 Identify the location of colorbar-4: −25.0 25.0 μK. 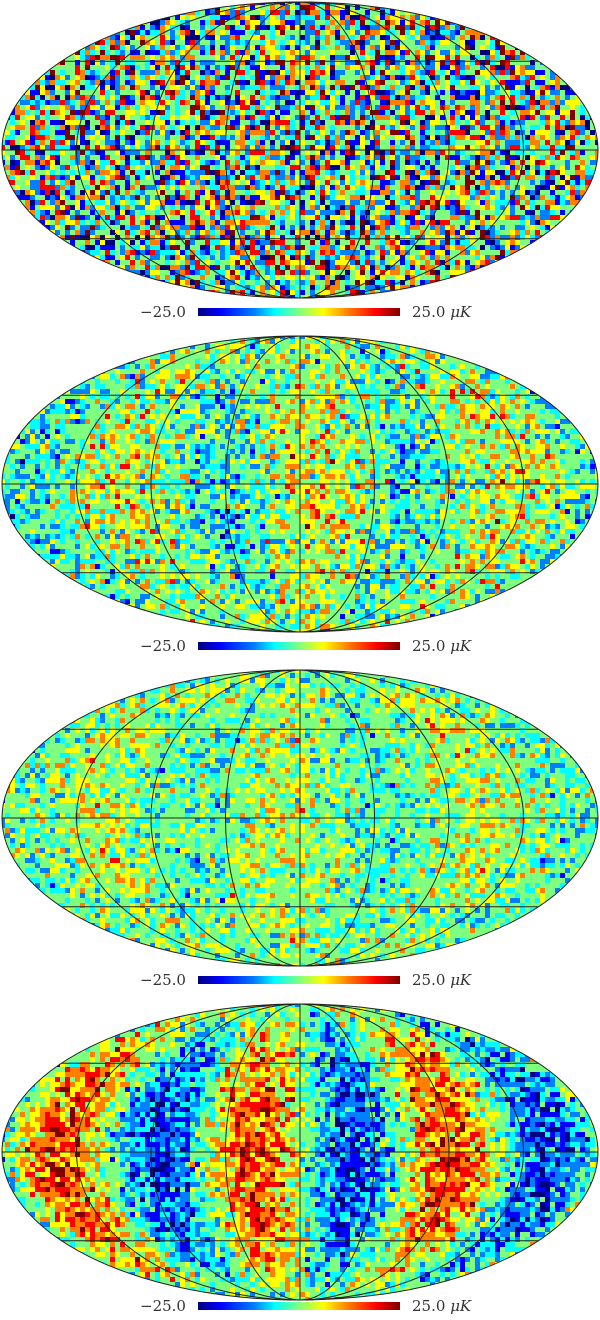
(300, 1307).